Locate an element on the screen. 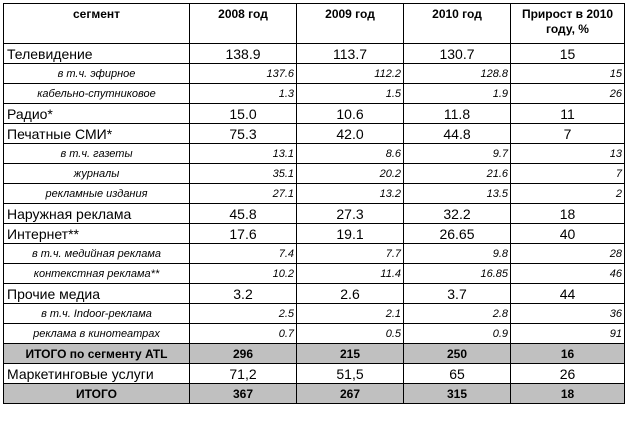  value-2008-cell: 2.5 is located at coordinates (243, 313).